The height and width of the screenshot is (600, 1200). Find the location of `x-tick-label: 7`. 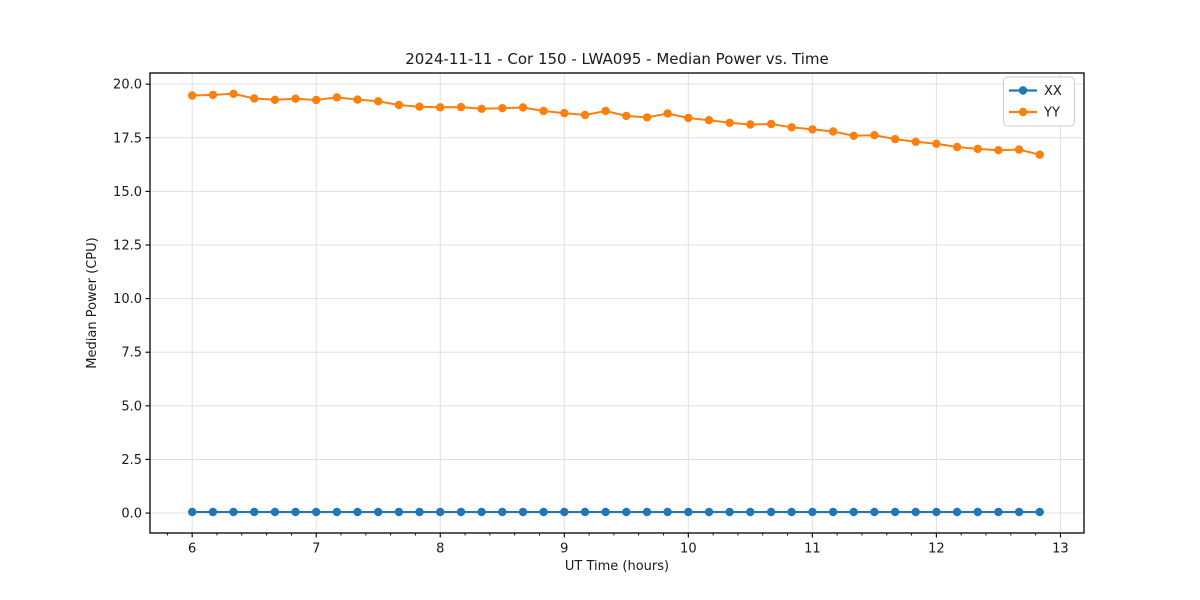

x-tick-label: 7 is located at coordinates (316, 549).